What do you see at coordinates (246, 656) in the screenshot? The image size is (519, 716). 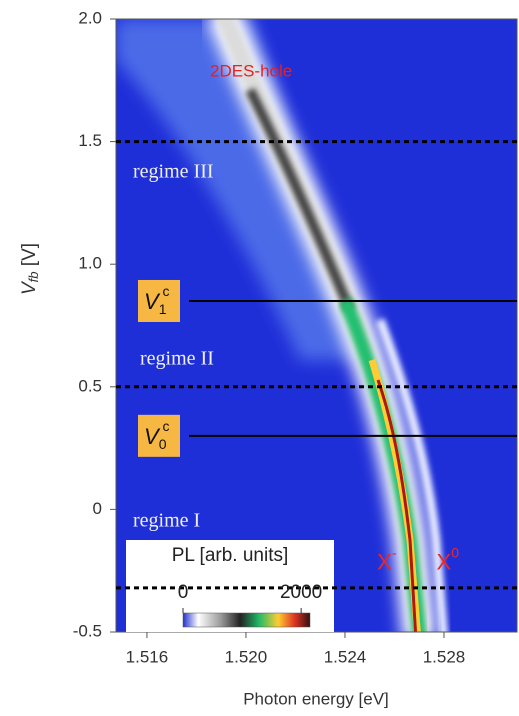 I see `x-tick-label: 1.520` at bounding box center [246, 656].